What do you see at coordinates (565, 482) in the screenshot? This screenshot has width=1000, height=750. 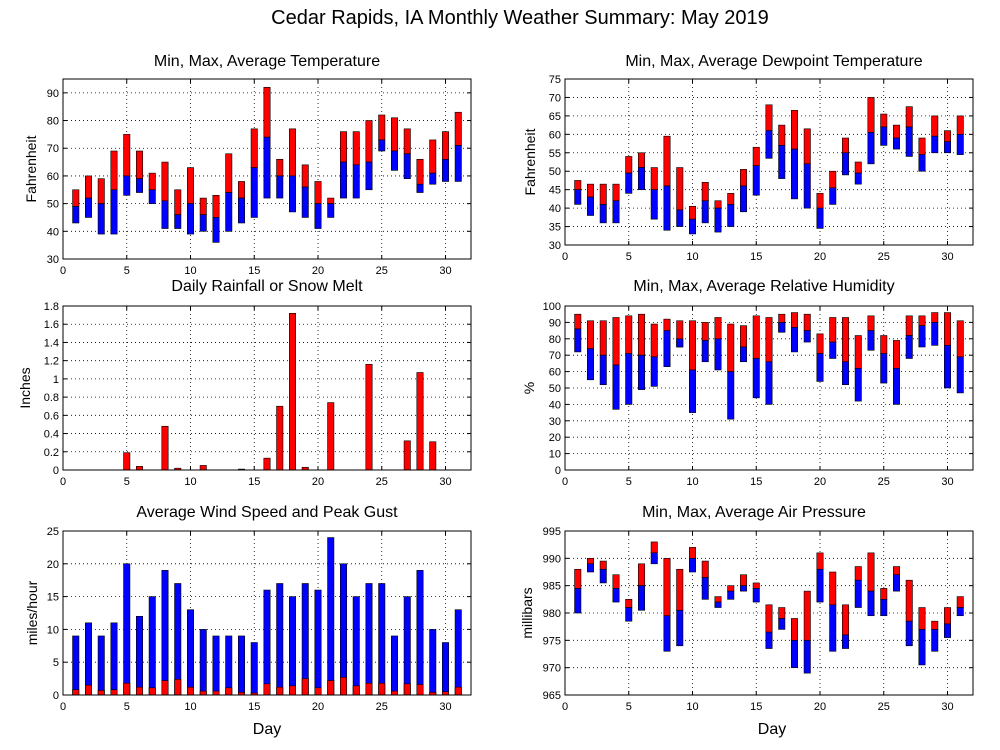 I see `xtick-label-rh: 0` at bounding box center [565, 482].